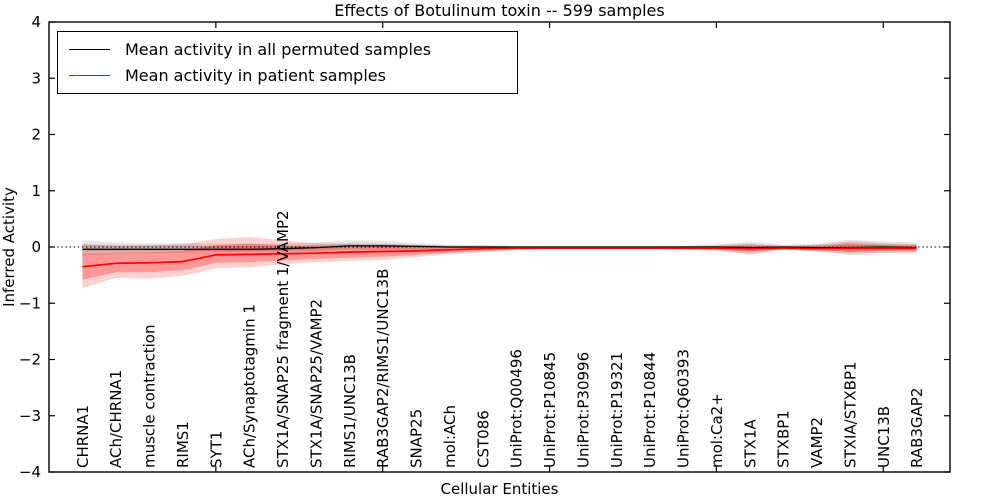 This screenshot has width=1000, height=500. What do you see at coordinates (283, 339) in the screenshot?
I see `x-tick-label: STX1A/SNAP25 fragment 1/VAMP2` at bounding box center [283, 339].